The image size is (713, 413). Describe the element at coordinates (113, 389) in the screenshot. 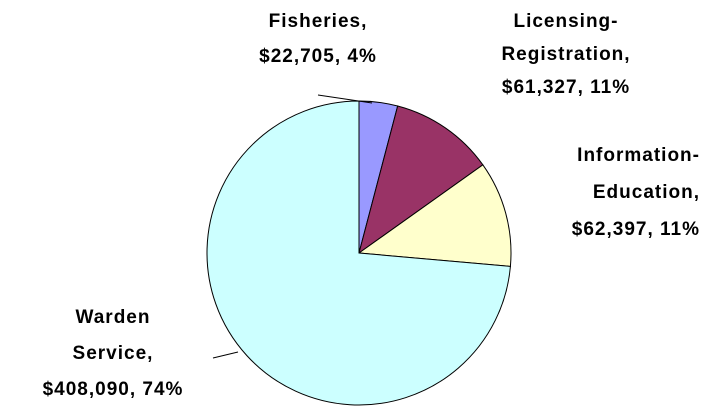

I see `slice-label: $408,090, 74%` at that location.